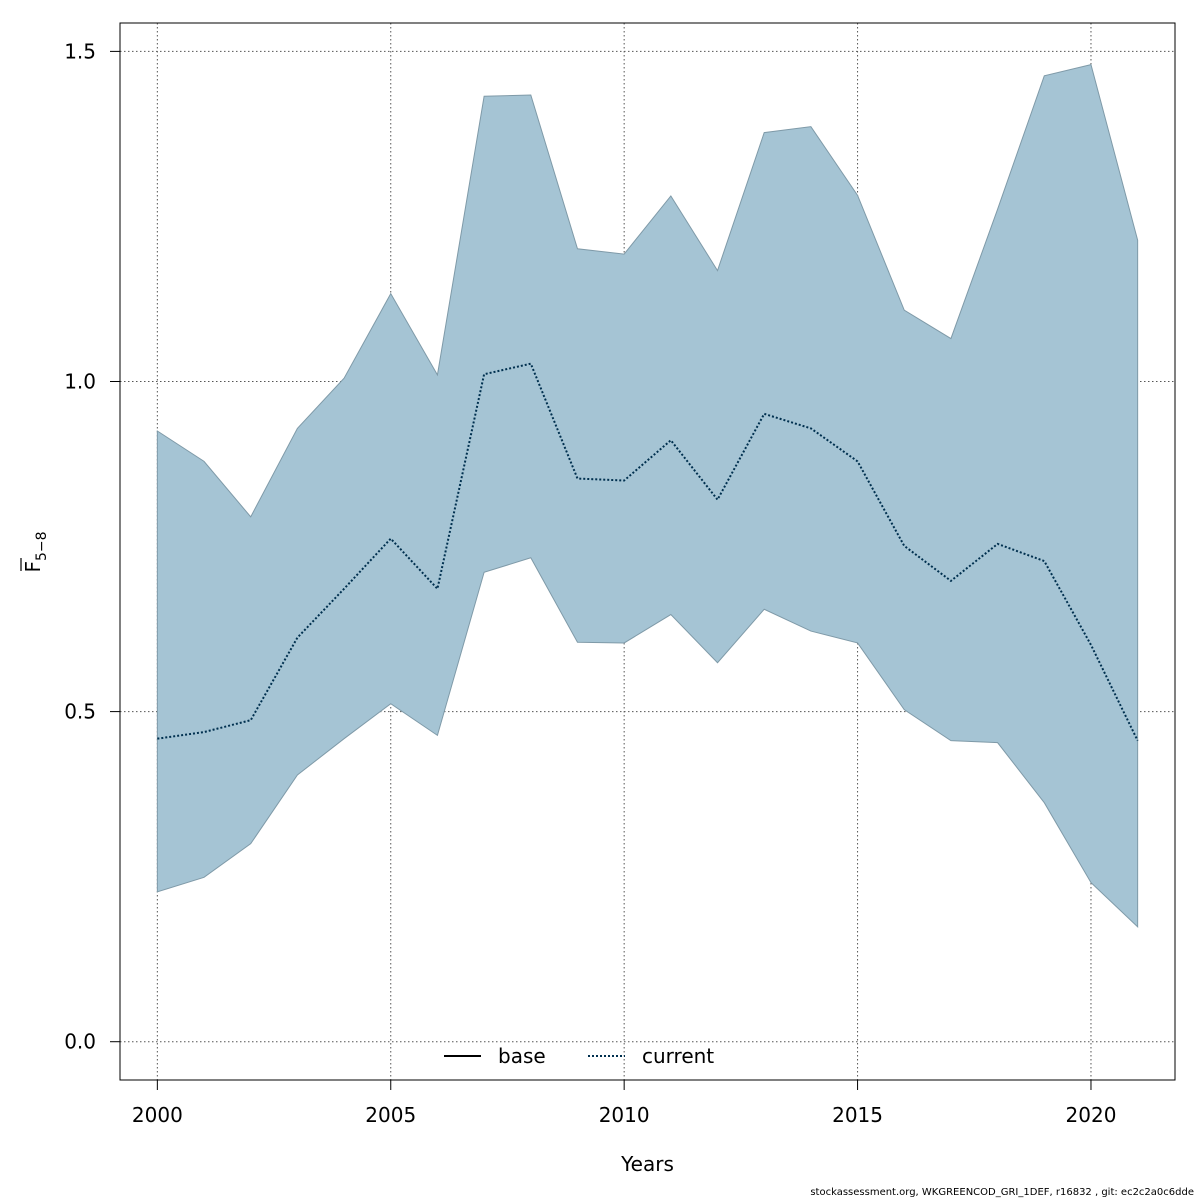 This screenshot has width=1200, height=1200. What do you see at coordinates (522, 1056) in the screenshot?
I see `legend-label-base: base` at bounding box center [522, 1056].